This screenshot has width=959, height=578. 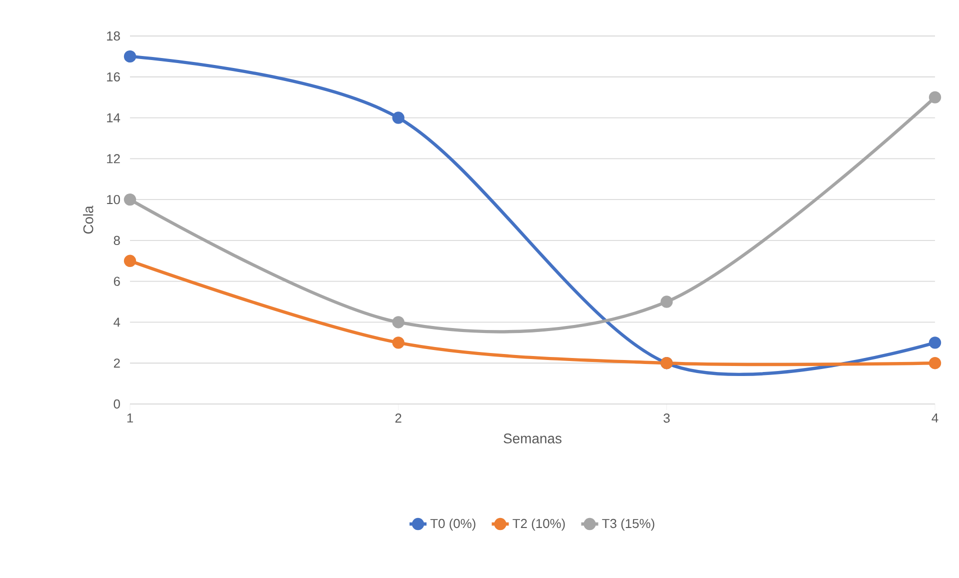 I want to click on legend-label: T0 (0%), so click(x=453, y=524).